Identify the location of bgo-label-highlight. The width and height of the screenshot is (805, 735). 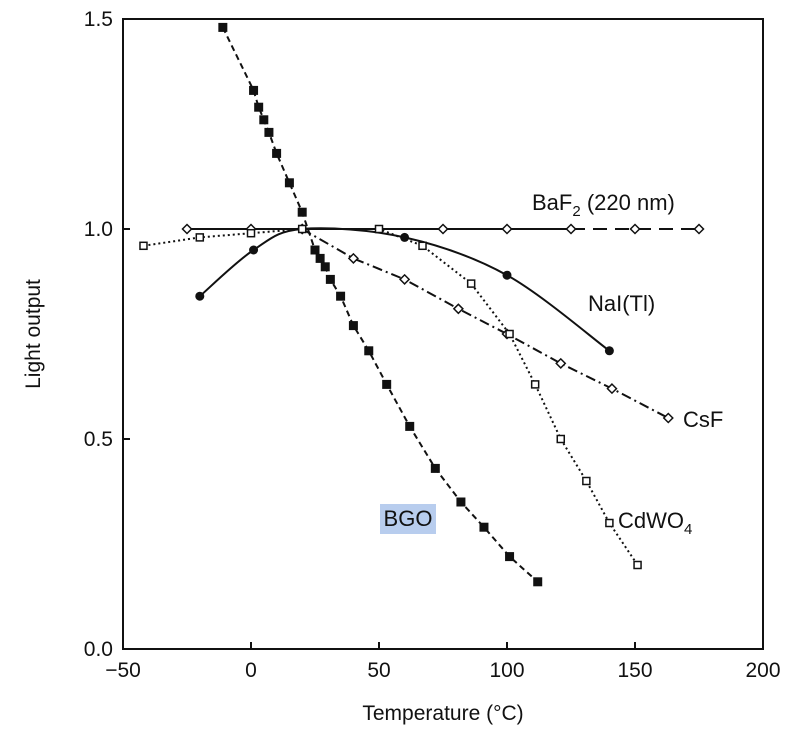
(408, 519).